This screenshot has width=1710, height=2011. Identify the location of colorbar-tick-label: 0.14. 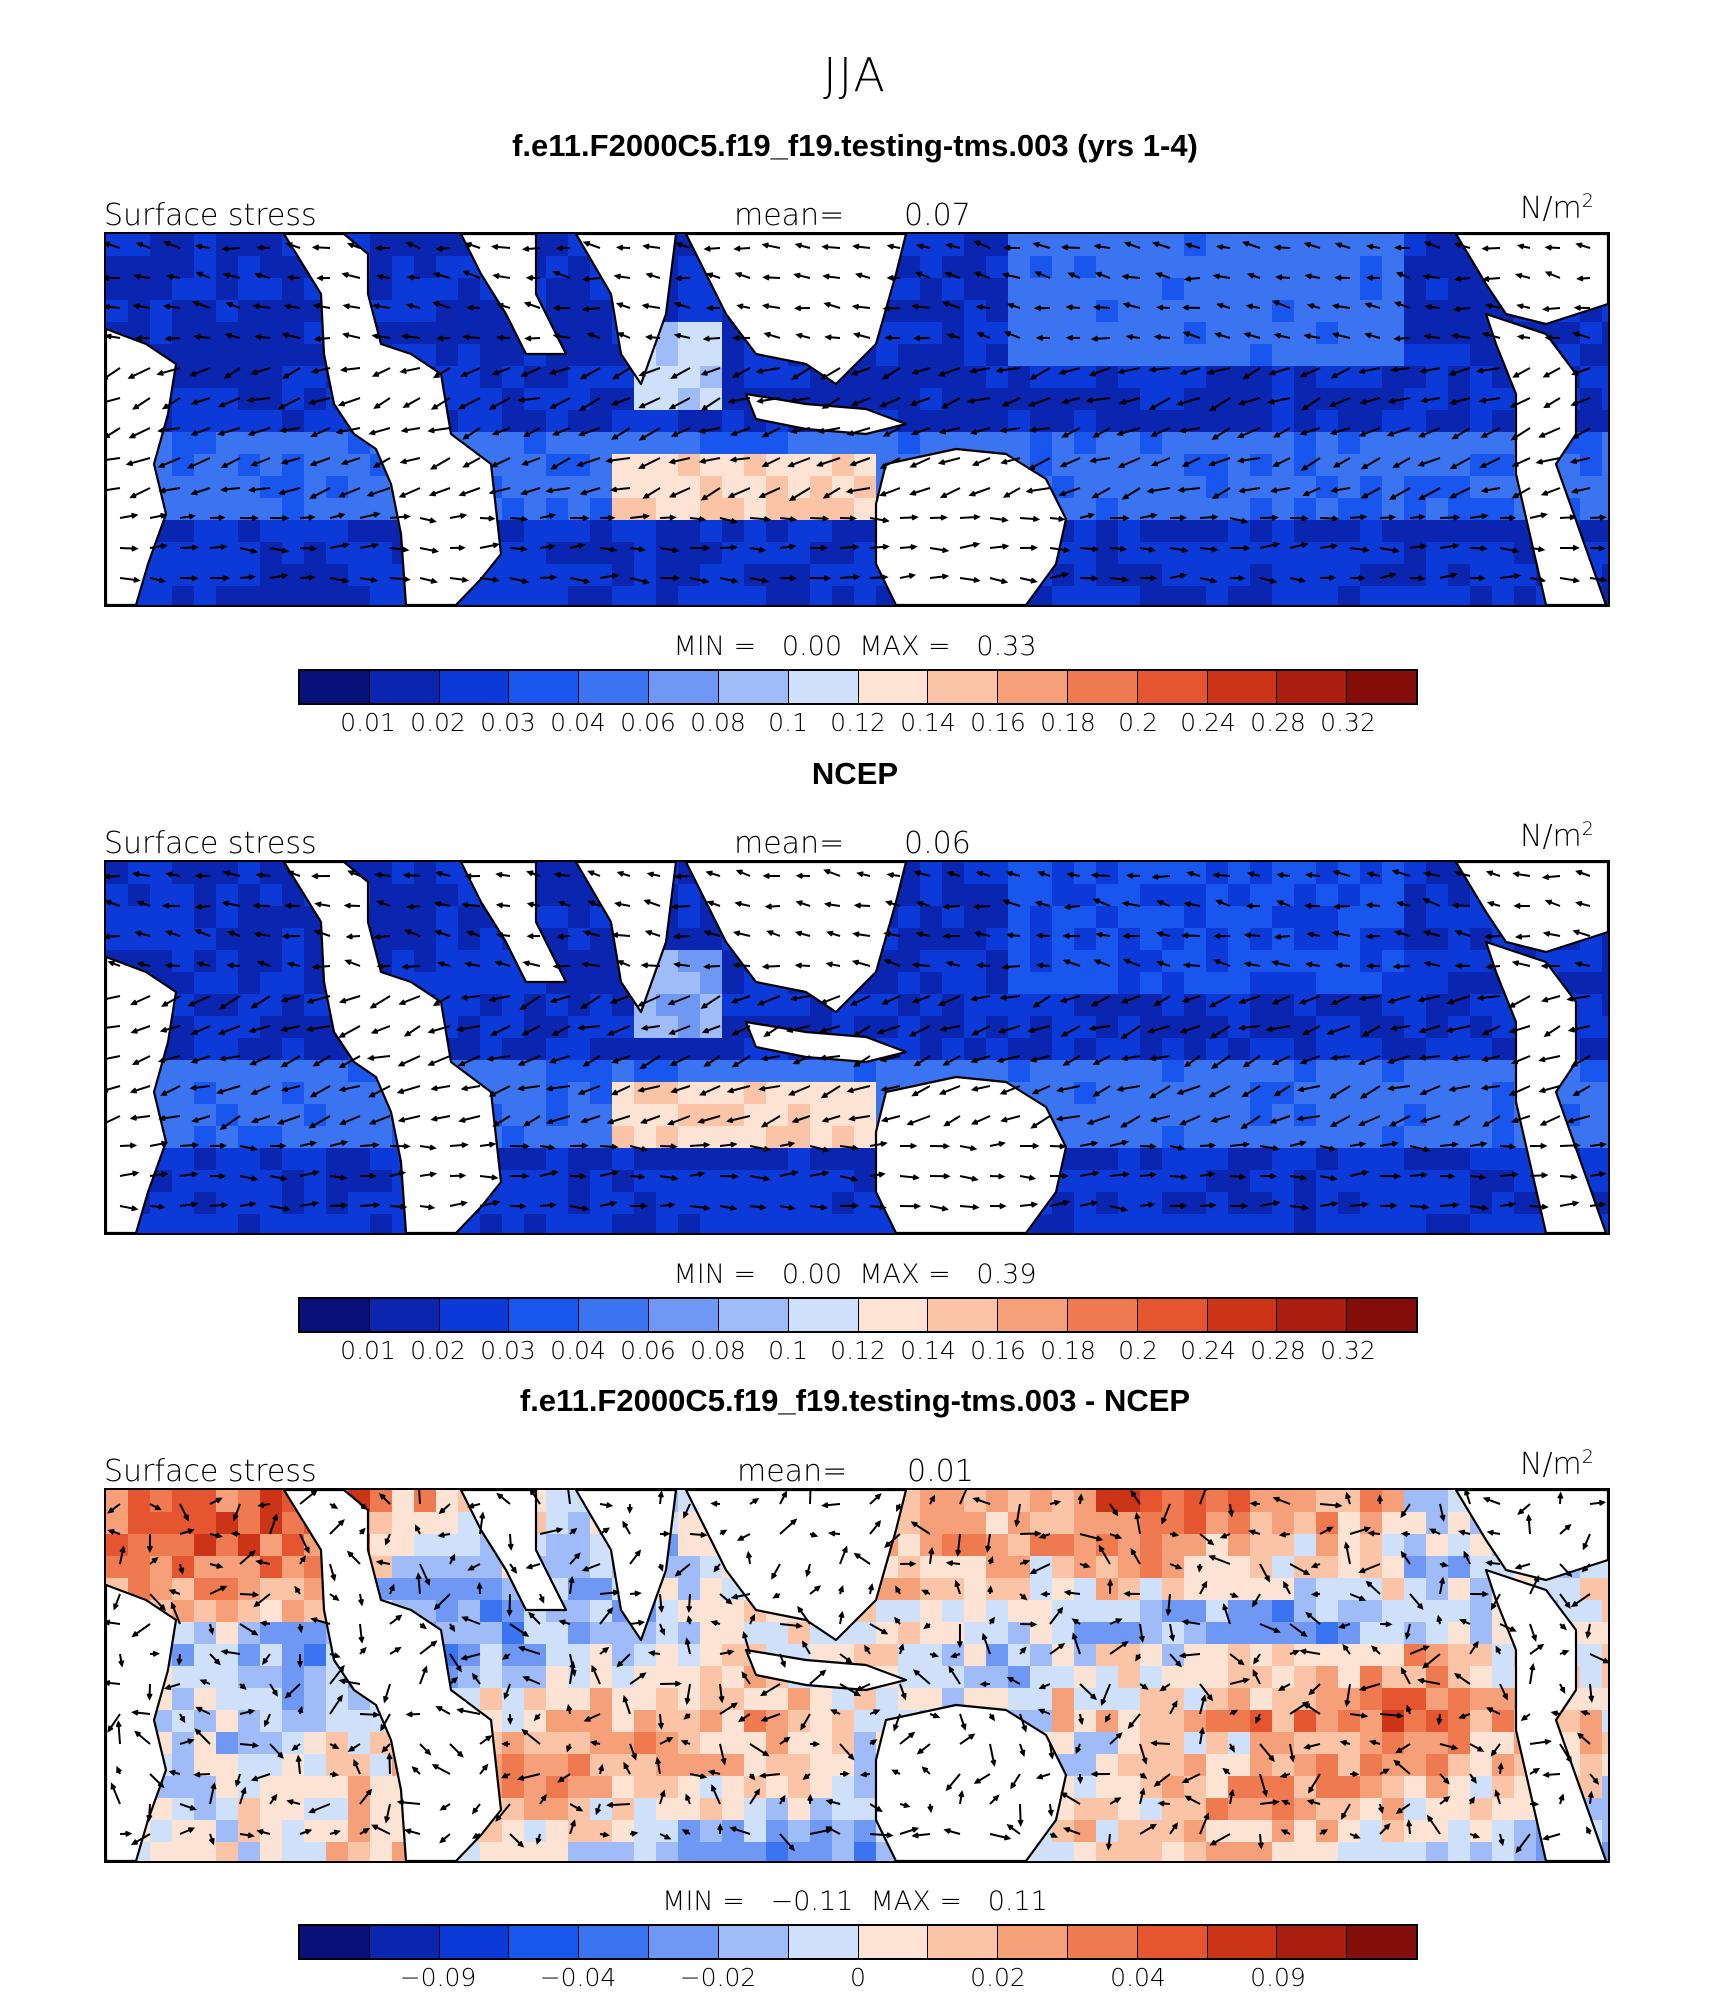
(928, 722).